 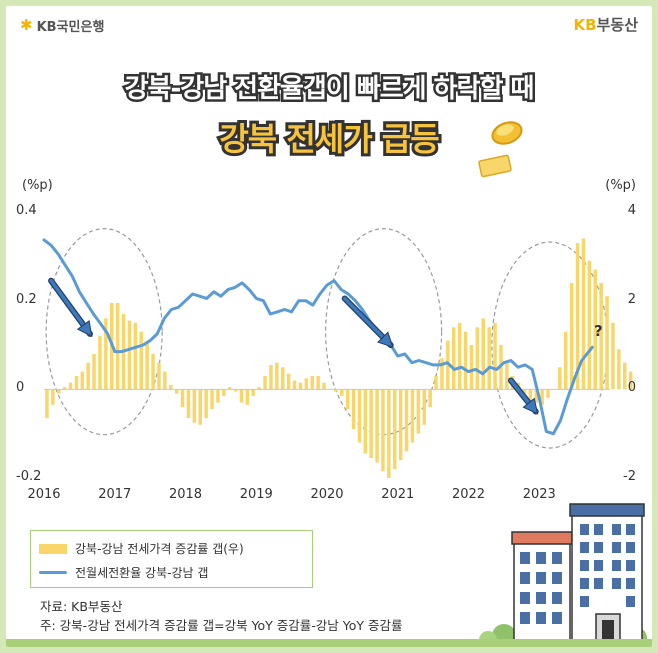 I want to click on legend-bar-swatch, so click(x=53, y=548).